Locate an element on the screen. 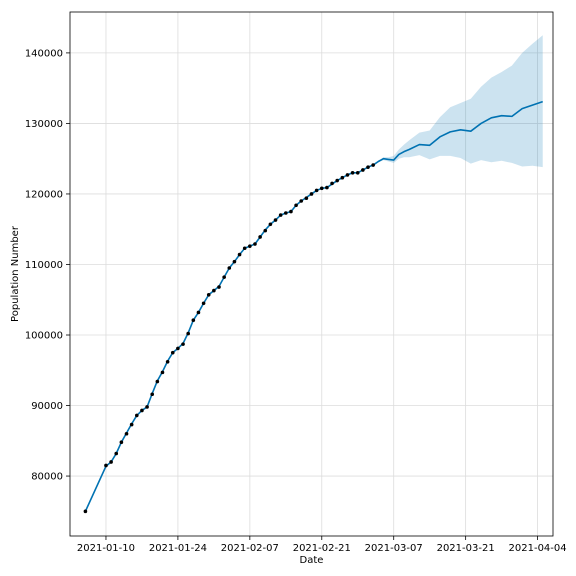  y-axis-label: Population Number is located at coordinates (15, 273).